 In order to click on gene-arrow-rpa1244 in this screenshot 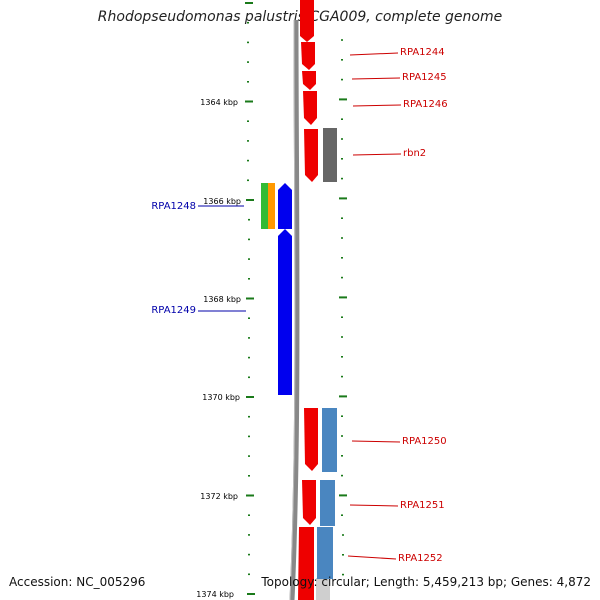, I will do `click(308, 56)`.